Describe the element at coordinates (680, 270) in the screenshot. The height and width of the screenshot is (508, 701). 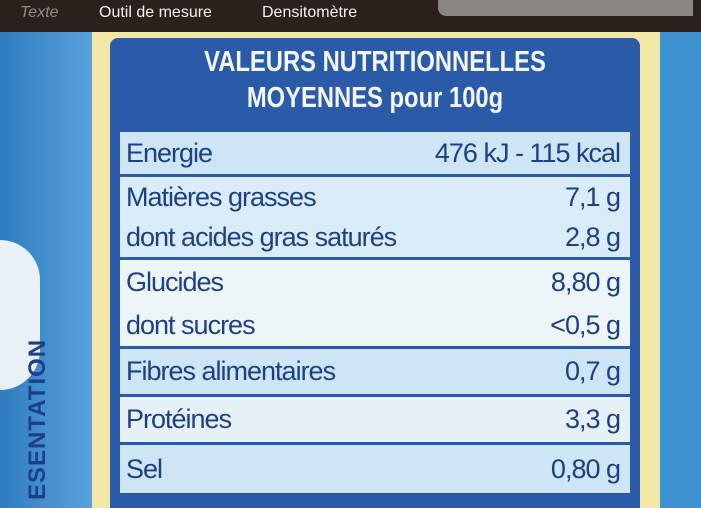
I see `package-right` at that location.